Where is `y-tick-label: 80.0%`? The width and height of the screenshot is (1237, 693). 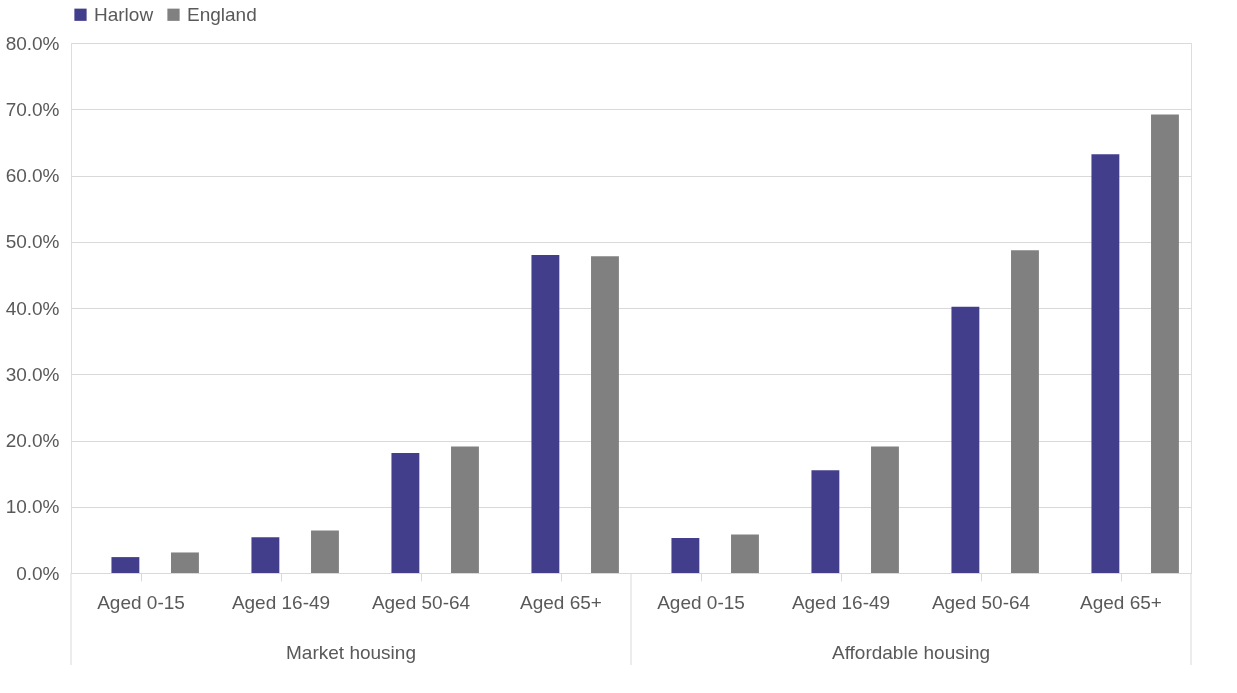 y-tick-label: 80.0% is located at coordinates (32, 43).